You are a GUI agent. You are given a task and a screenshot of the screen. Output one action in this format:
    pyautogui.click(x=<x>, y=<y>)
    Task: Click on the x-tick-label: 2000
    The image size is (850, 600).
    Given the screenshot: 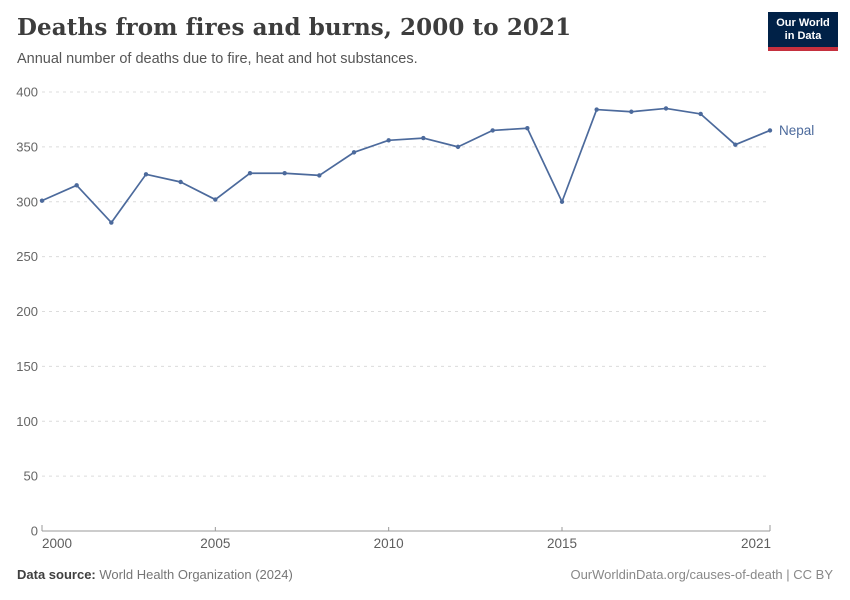 What is the action you would take?
    pyautogui.click(x=57, y=543)
    